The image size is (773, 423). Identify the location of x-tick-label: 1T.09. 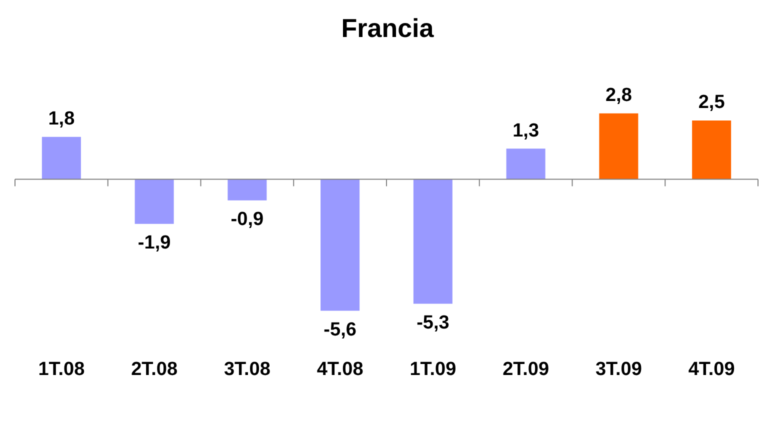
(433, 369).